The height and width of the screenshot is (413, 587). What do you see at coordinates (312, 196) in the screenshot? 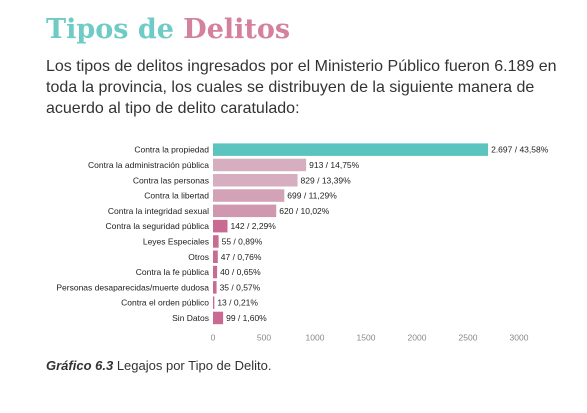
I see `data-label: 699 / 11,29%` at bounding box center [312, 196].